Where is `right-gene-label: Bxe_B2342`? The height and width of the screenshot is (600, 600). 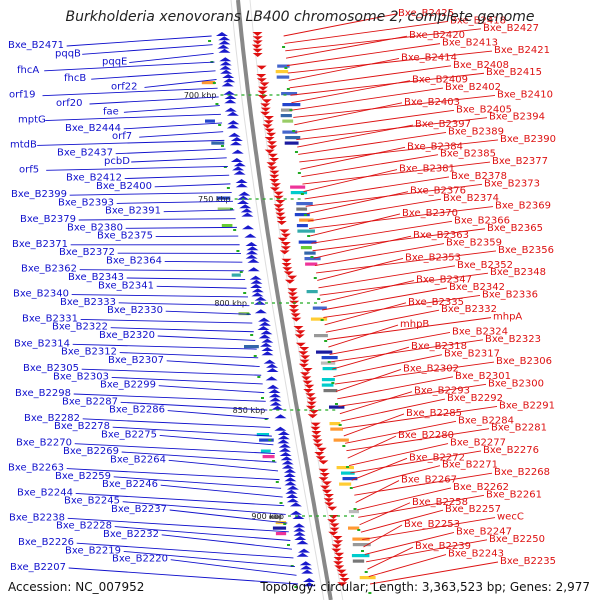 right-gene-label: Bxe_B2342 is located at coordinates (477, 287).